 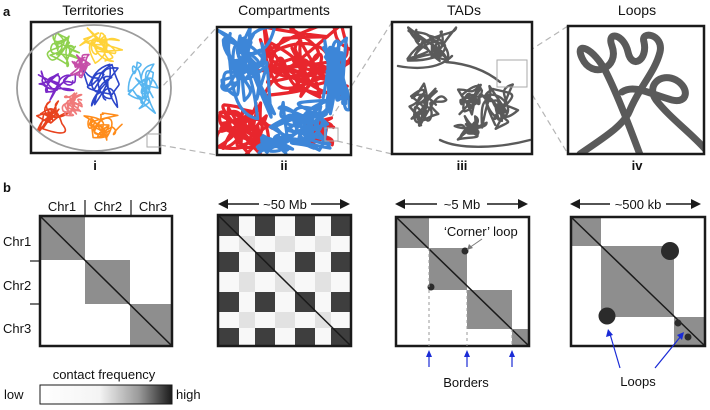 What do you see at coordinates (284, 10) in the screenshot?
I see `title-compartments: Compartments` at bounding box center [284, 10].